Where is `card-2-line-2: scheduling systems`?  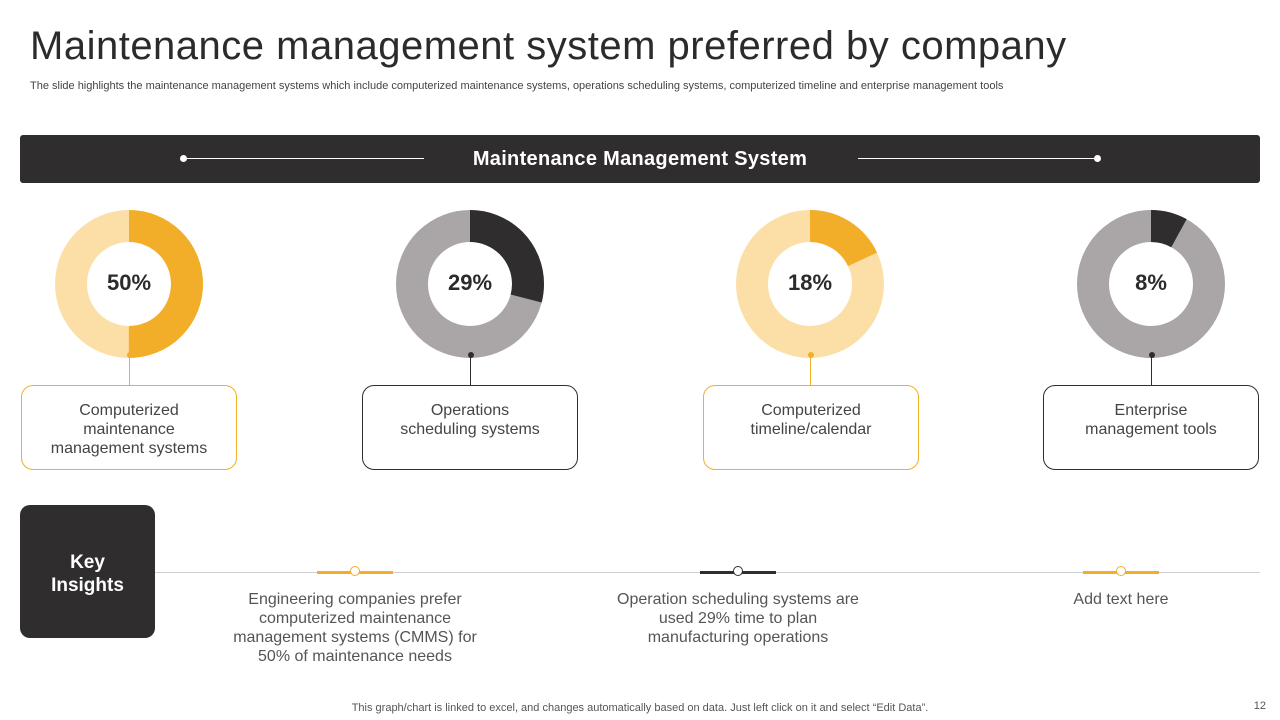
card-2-line-2: scheduling systems is located at coordinates (470, 429).